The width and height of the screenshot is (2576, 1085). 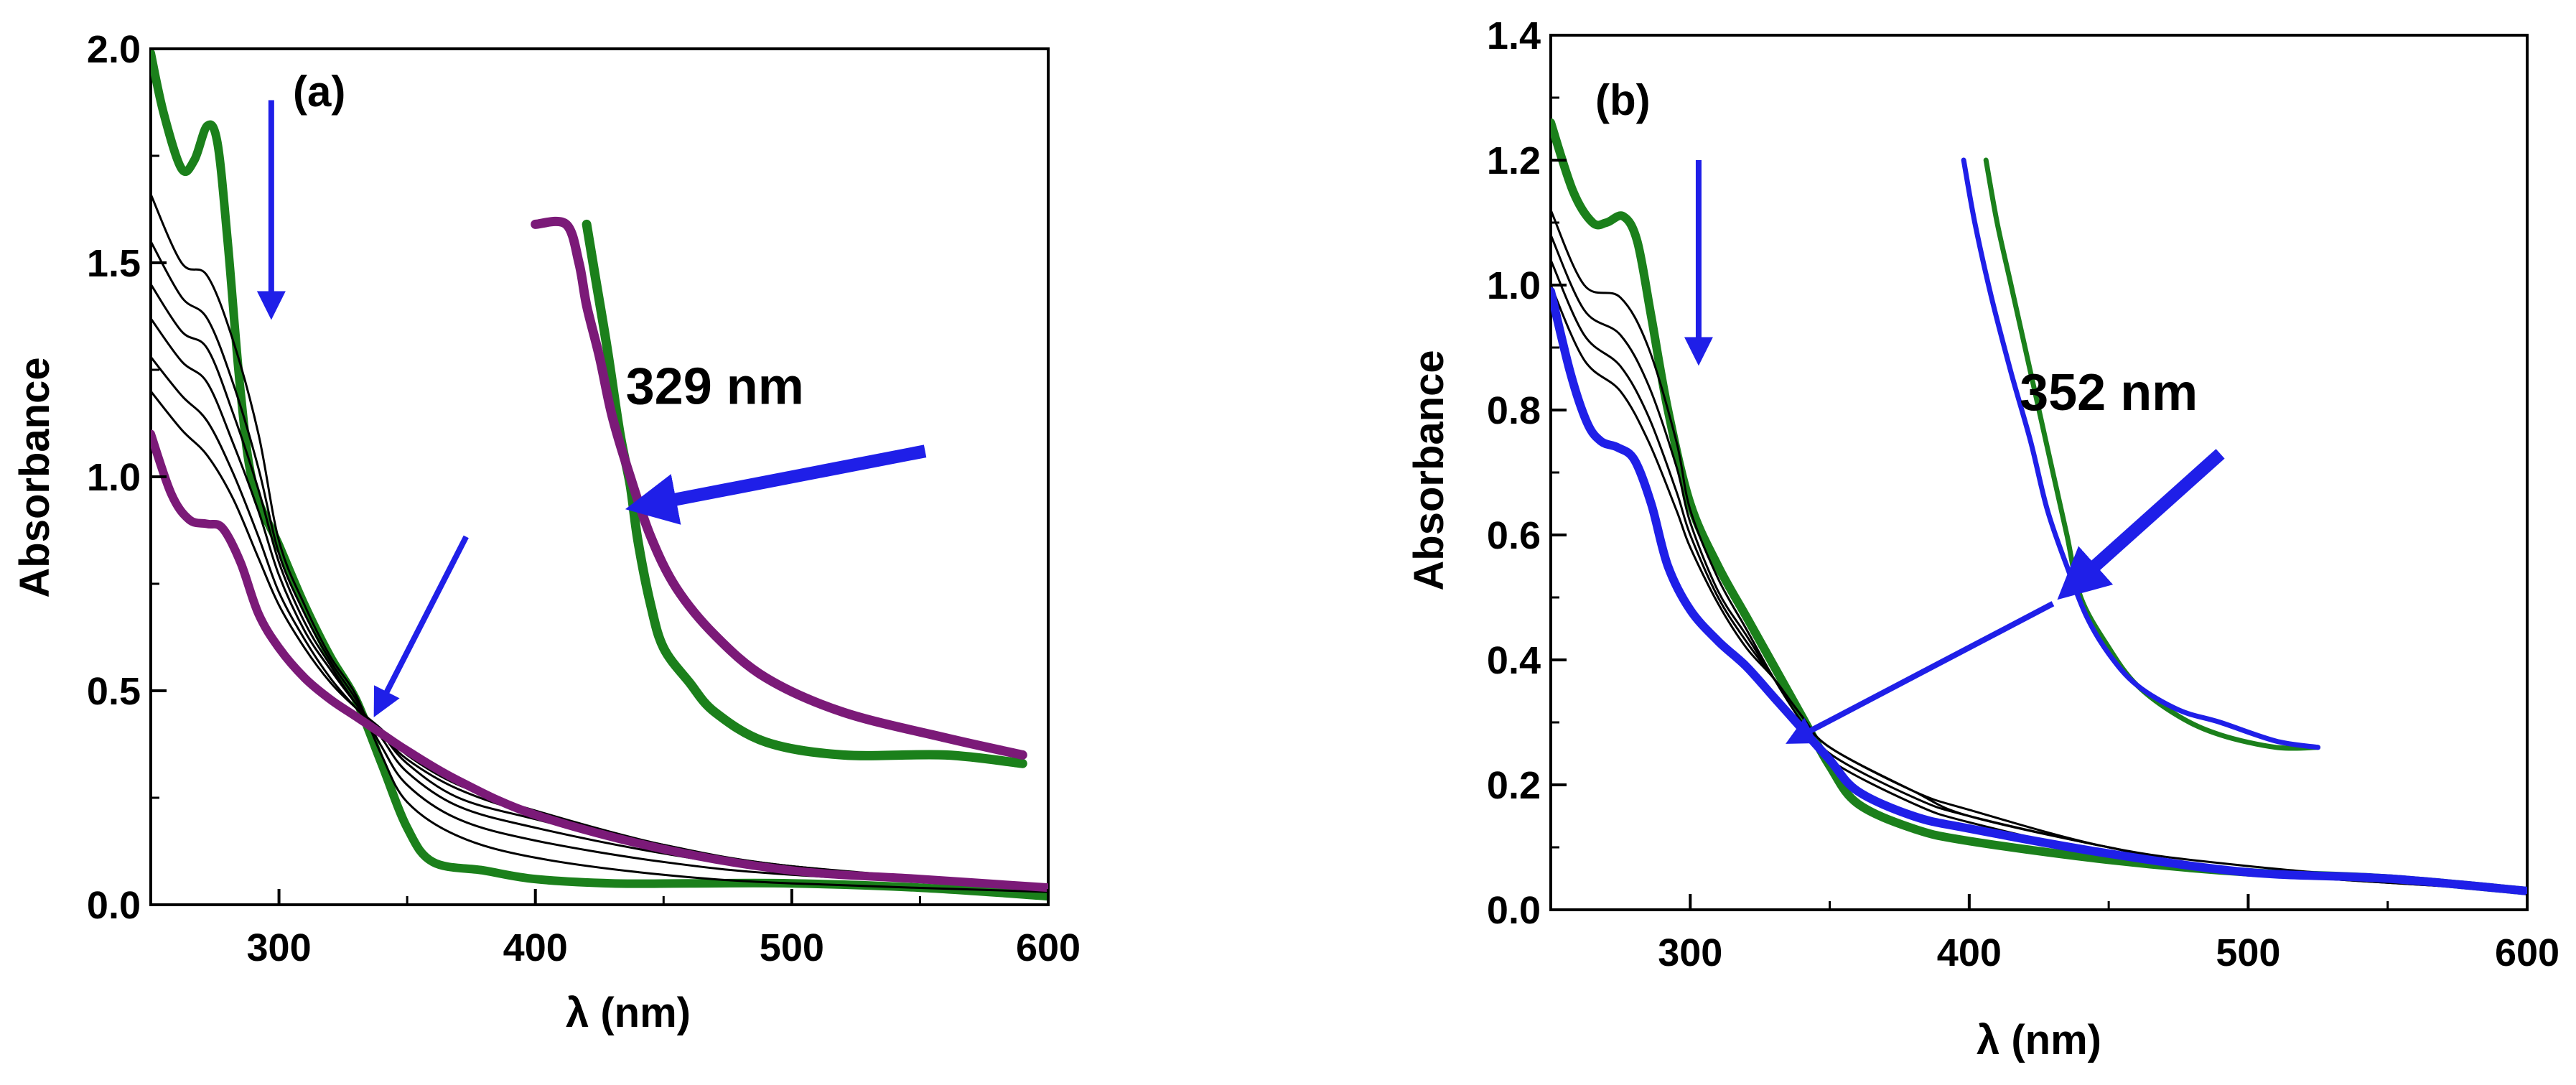 I want to click on y-tick-label-a: 1.5, so click(x=114, y=263).